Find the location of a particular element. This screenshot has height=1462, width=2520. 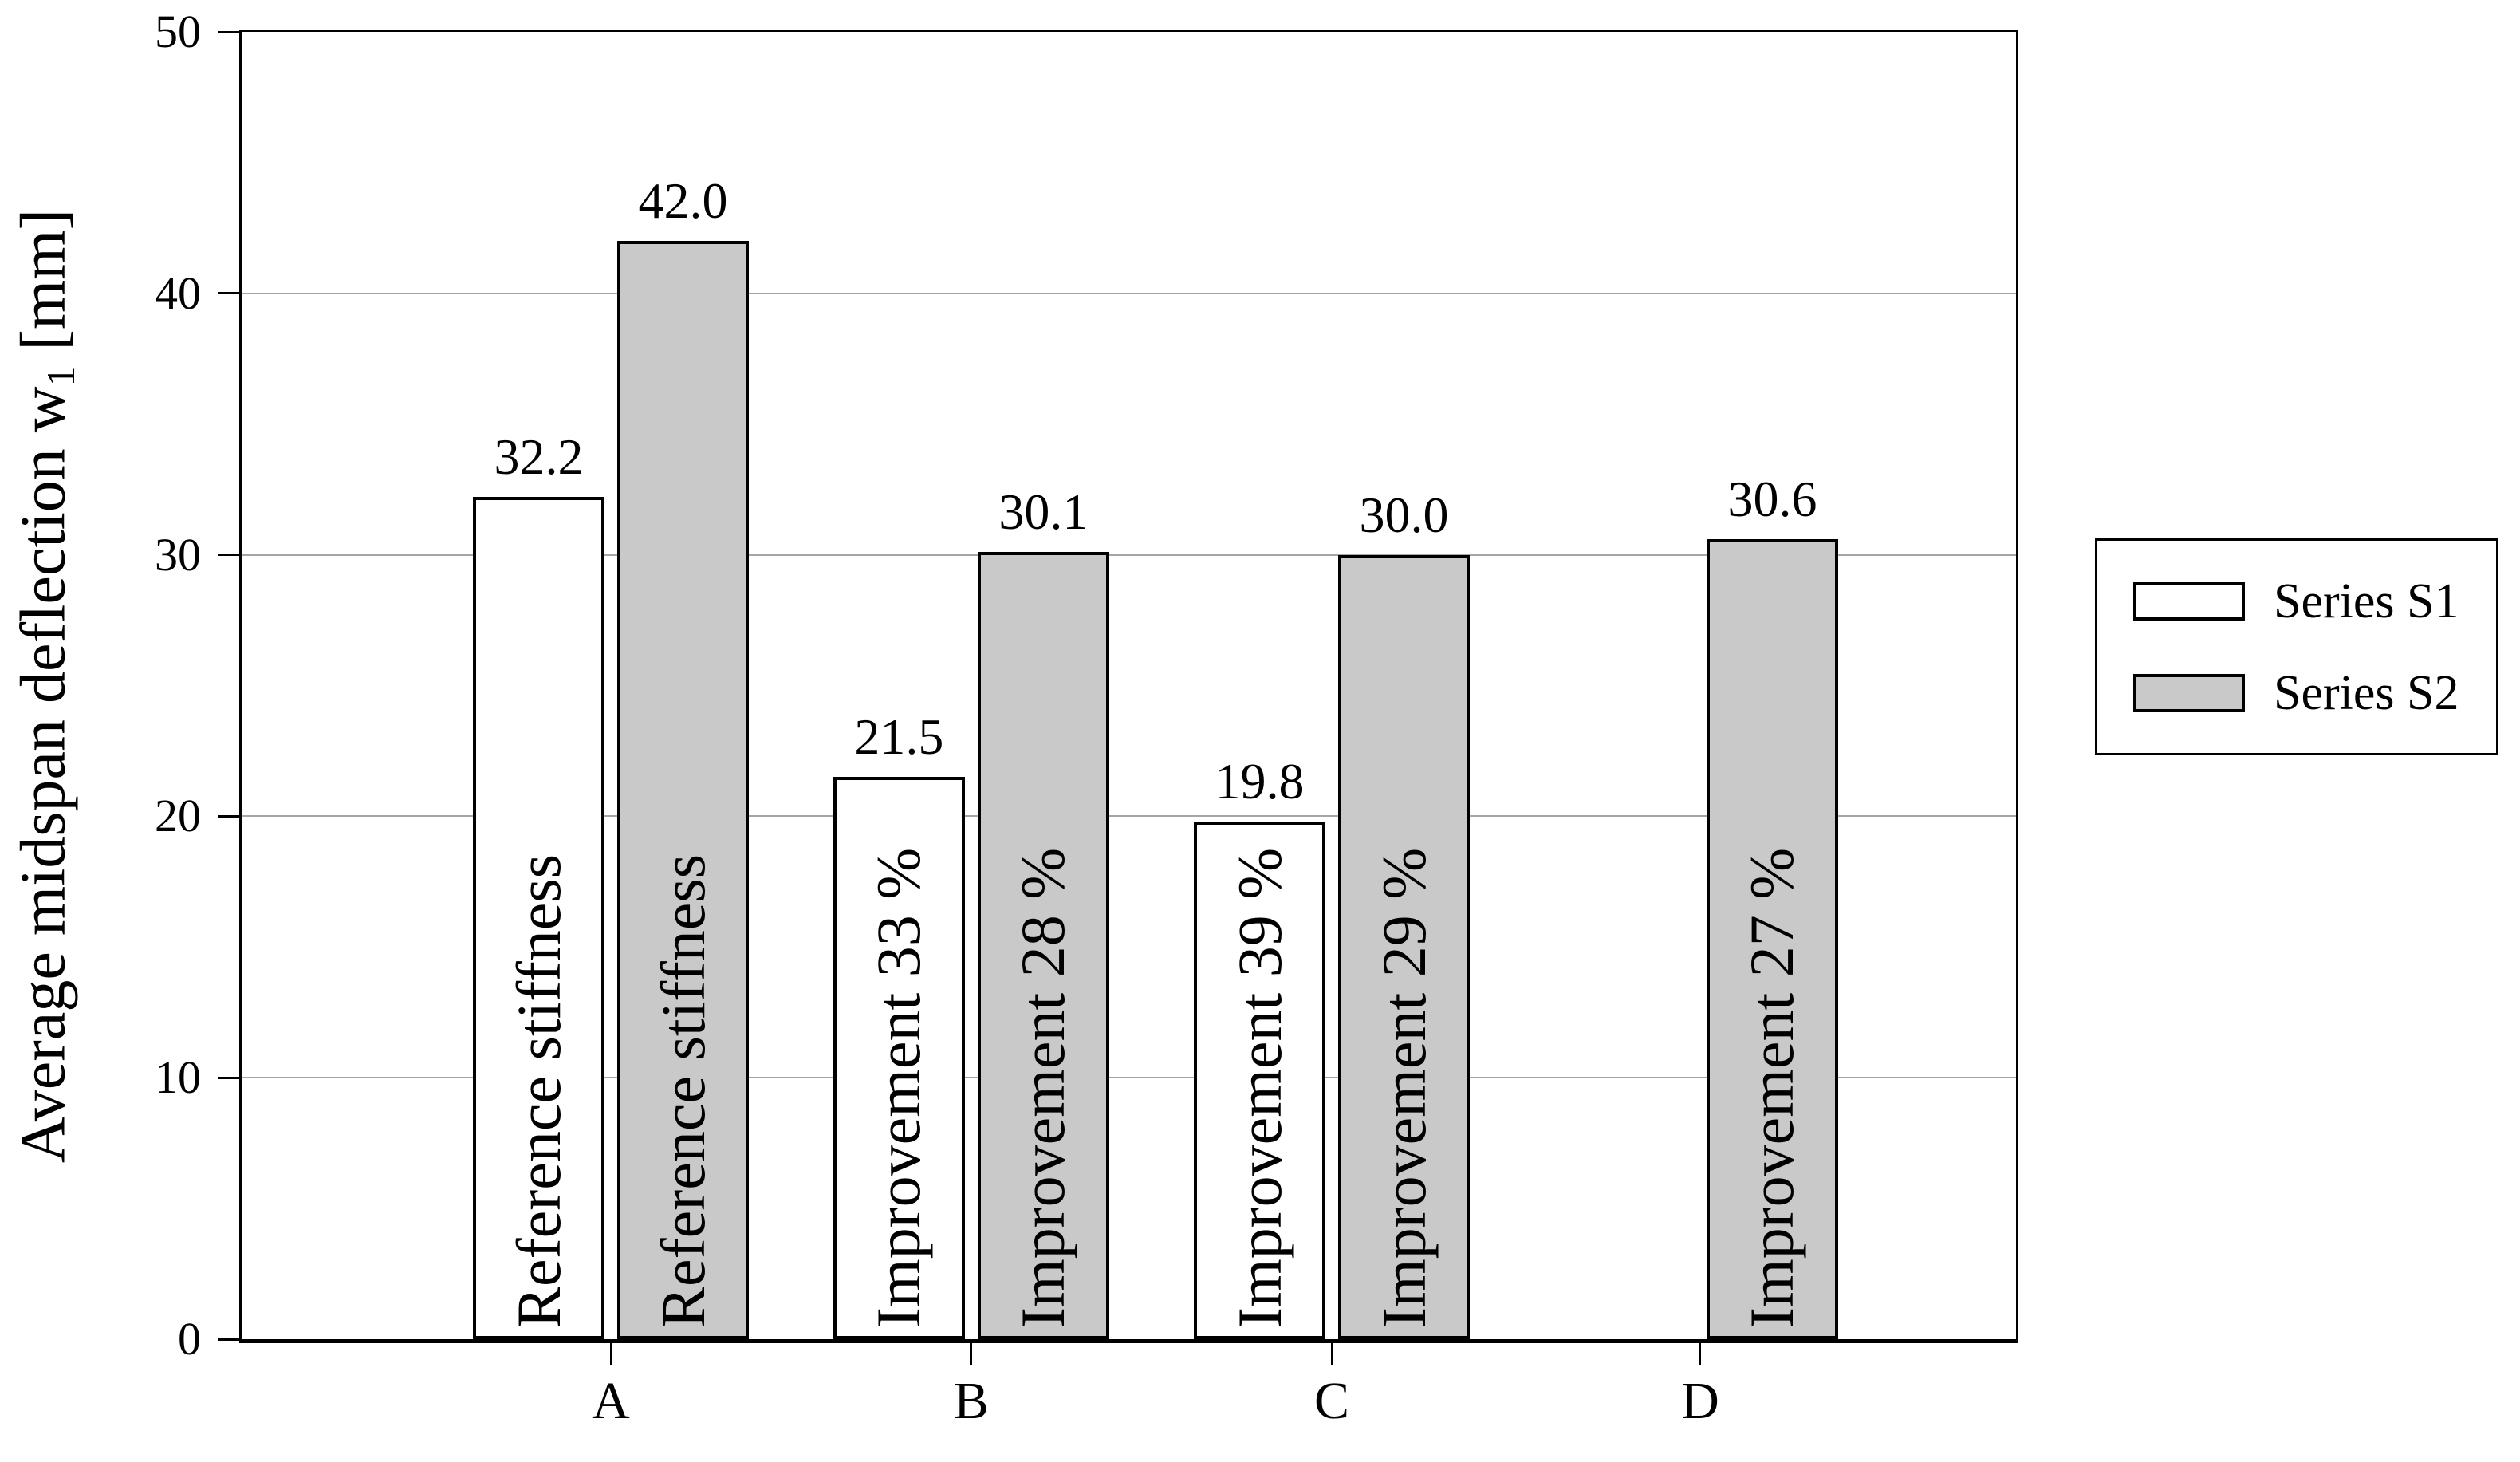

bar-value-label: 21.5 is located at coordinates (899, 737).